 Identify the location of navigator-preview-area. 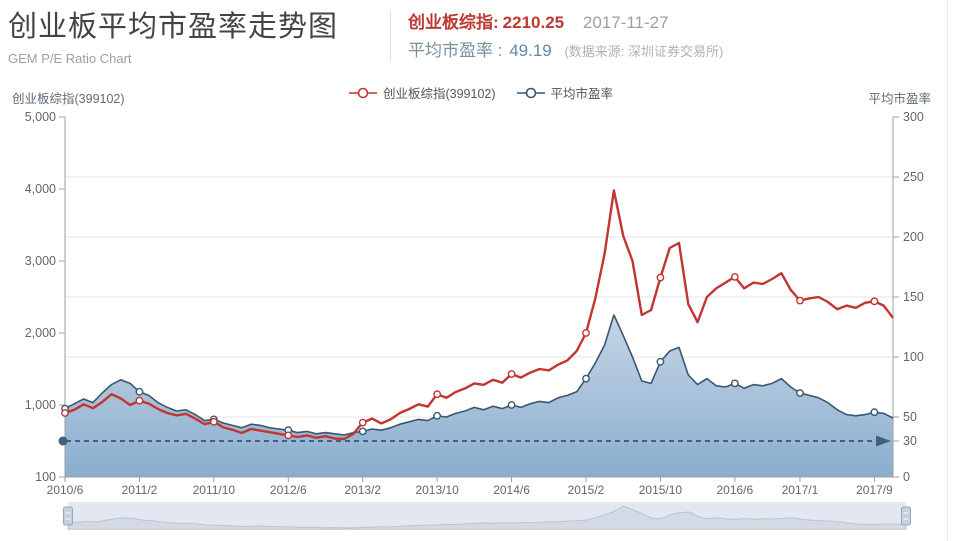
(487, 517).